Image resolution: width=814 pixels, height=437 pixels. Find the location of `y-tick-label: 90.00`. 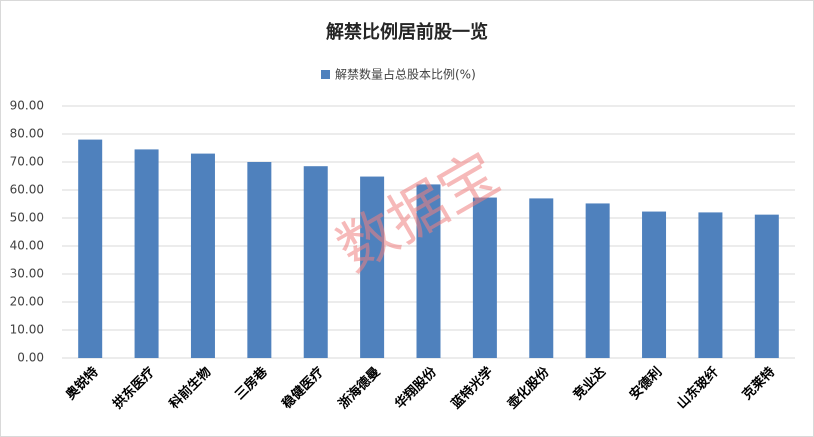

y-tick-label: 90.00 is located at coordinates (27, 106).